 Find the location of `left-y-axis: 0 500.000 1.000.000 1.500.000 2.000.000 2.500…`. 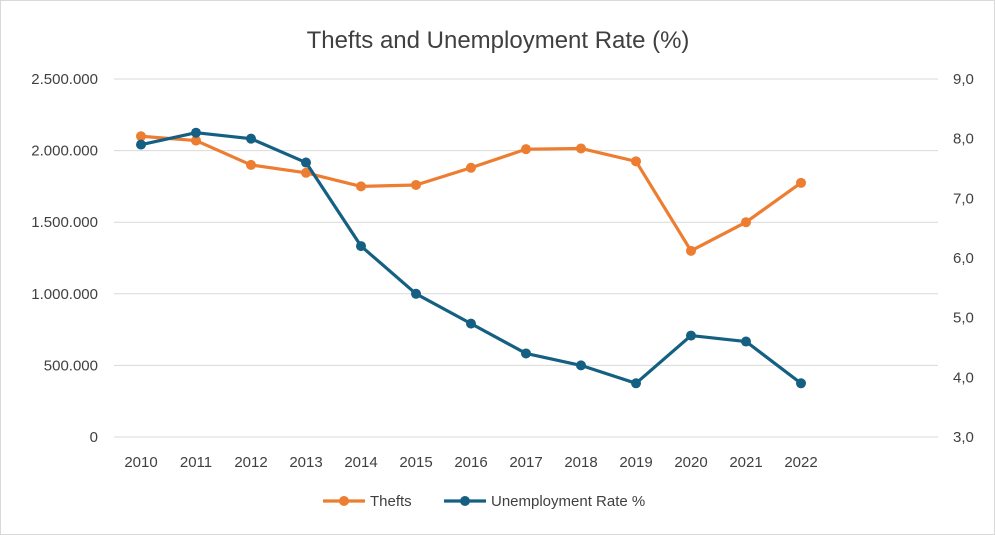

left-y-axis: 0 500.000 1.000.000 1.500.000 2.000.000 2.500… is located at coordinates (64, 258).